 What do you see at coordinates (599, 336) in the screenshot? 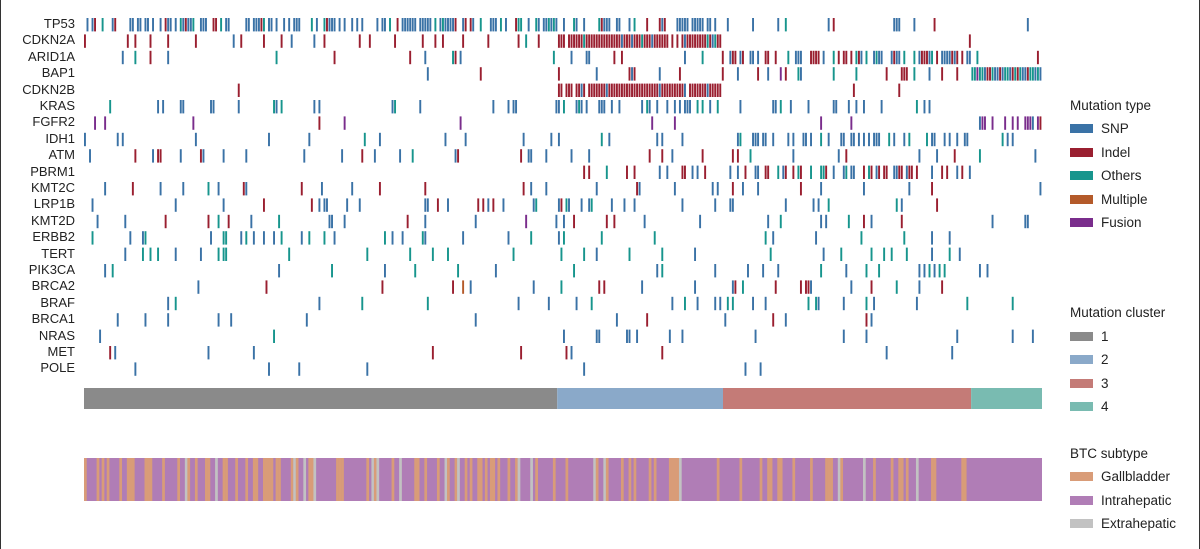
I see `mutation-mark-nras` at bounding box center [599, 336].